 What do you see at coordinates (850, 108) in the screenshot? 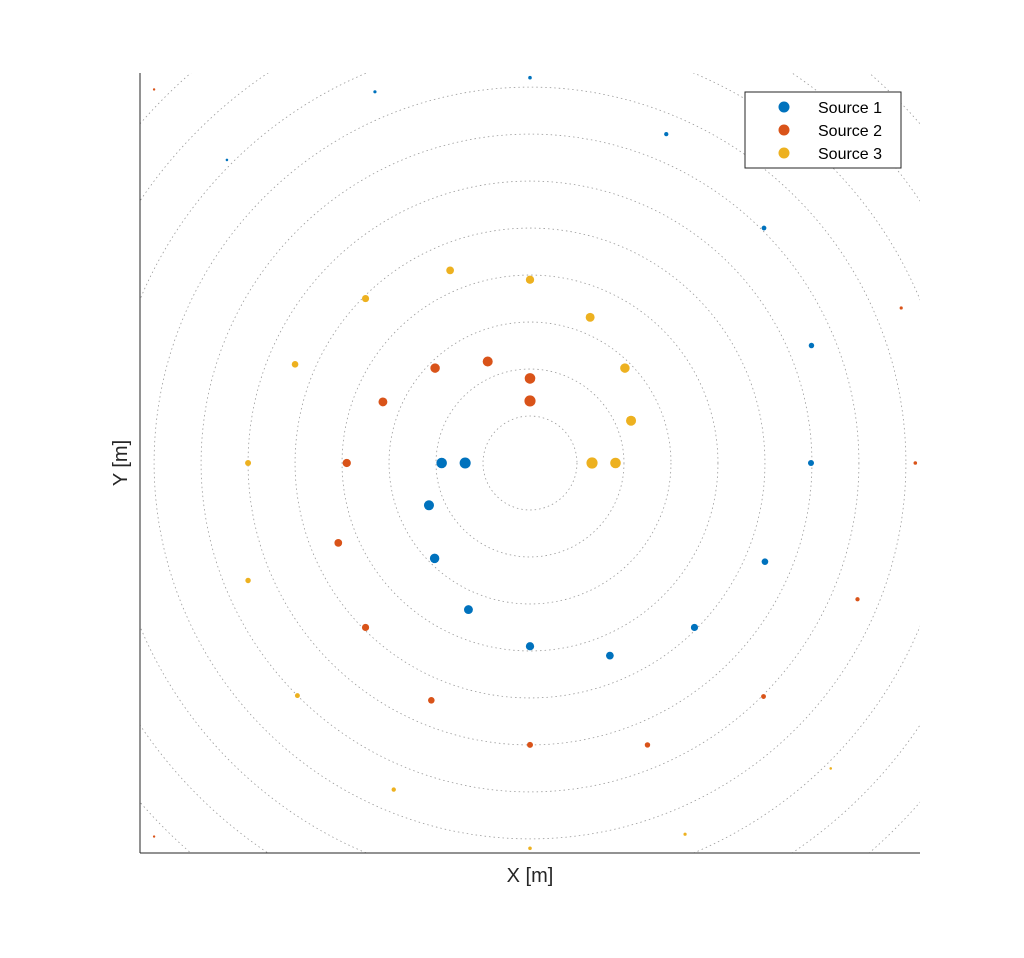
I see `legend-label-source-1: Source 1` at bounding box center [850, 108].